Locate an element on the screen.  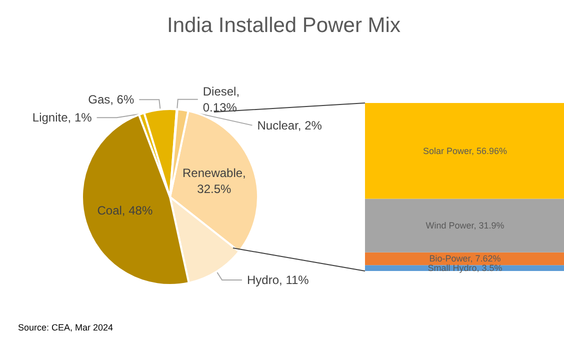
data-label: Gas, 6% is located at coordinates (111, 99).